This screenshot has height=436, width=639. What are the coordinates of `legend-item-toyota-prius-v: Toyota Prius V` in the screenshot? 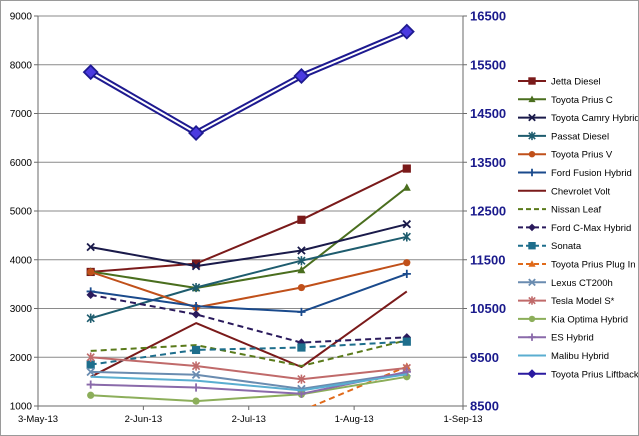 It's located at (565, 155).